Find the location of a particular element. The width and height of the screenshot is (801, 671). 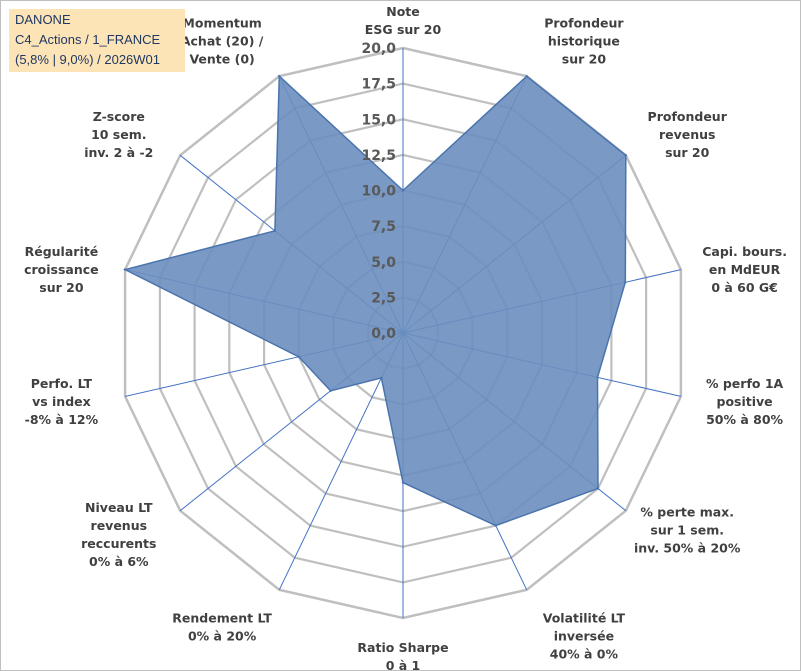

category-label-line: positive is located at coordinates (745, 401).